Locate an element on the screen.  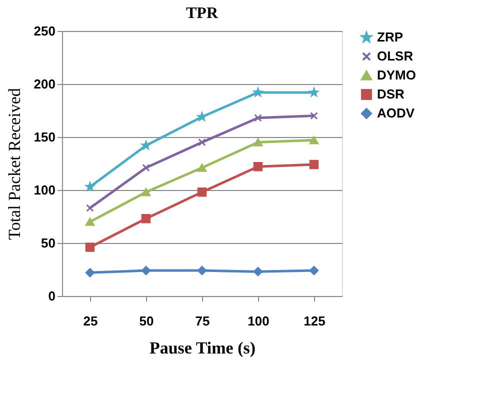
y-axis-title: Total Packet Received is located at coordinates (14, 164).